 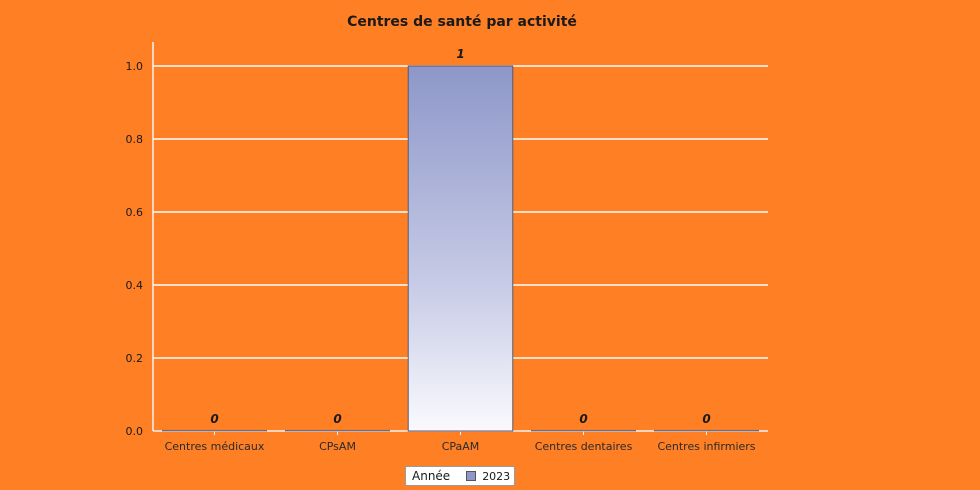 I want to click on y-tick-label: 0.6, so click(x=135, y=212).